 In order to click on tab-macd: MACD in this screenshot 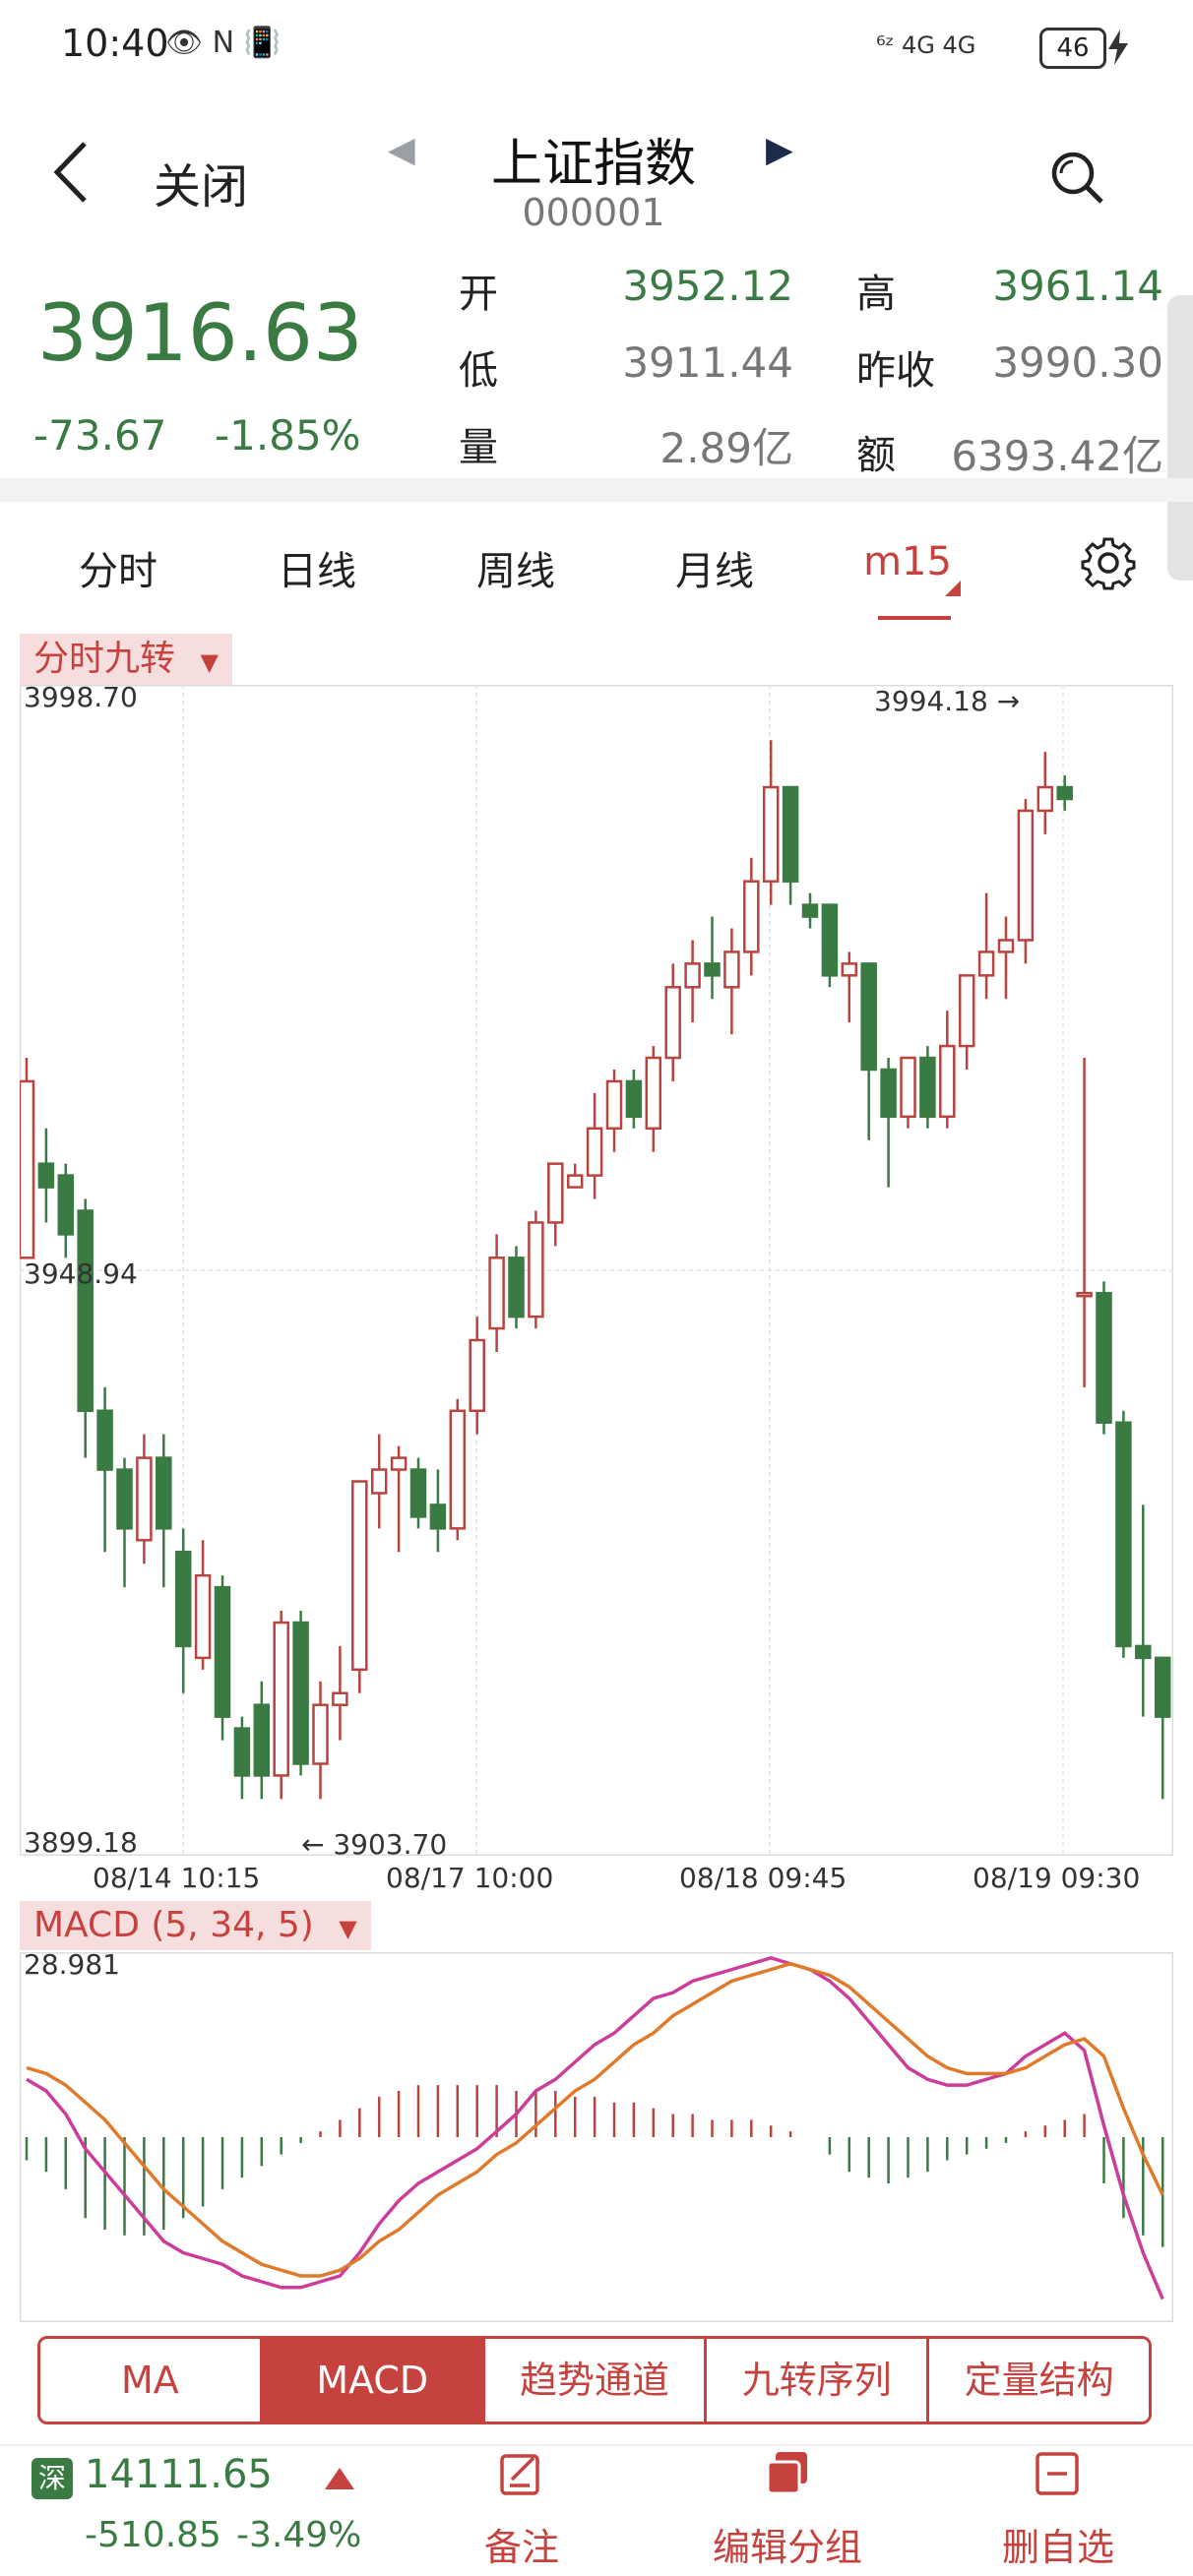, I will do `click(373, 2380)`.